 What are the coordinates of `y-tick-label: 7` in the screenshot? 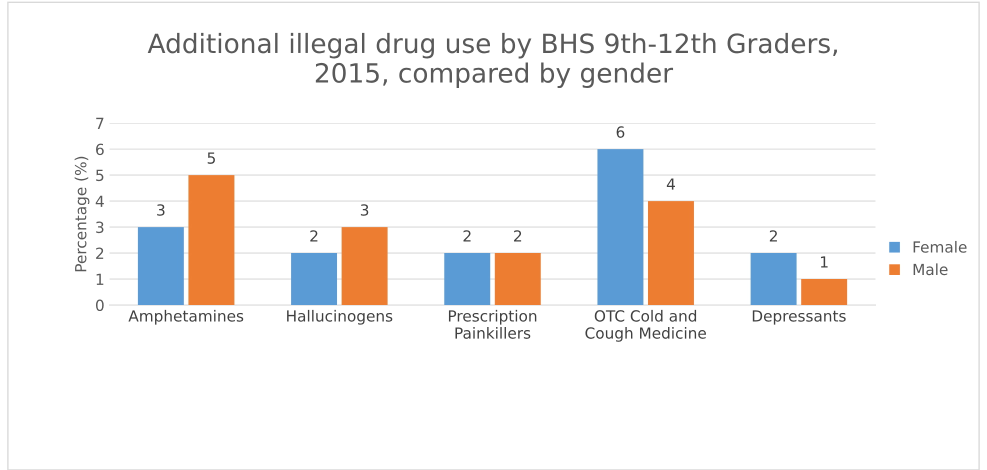 It's located at (100, 123).